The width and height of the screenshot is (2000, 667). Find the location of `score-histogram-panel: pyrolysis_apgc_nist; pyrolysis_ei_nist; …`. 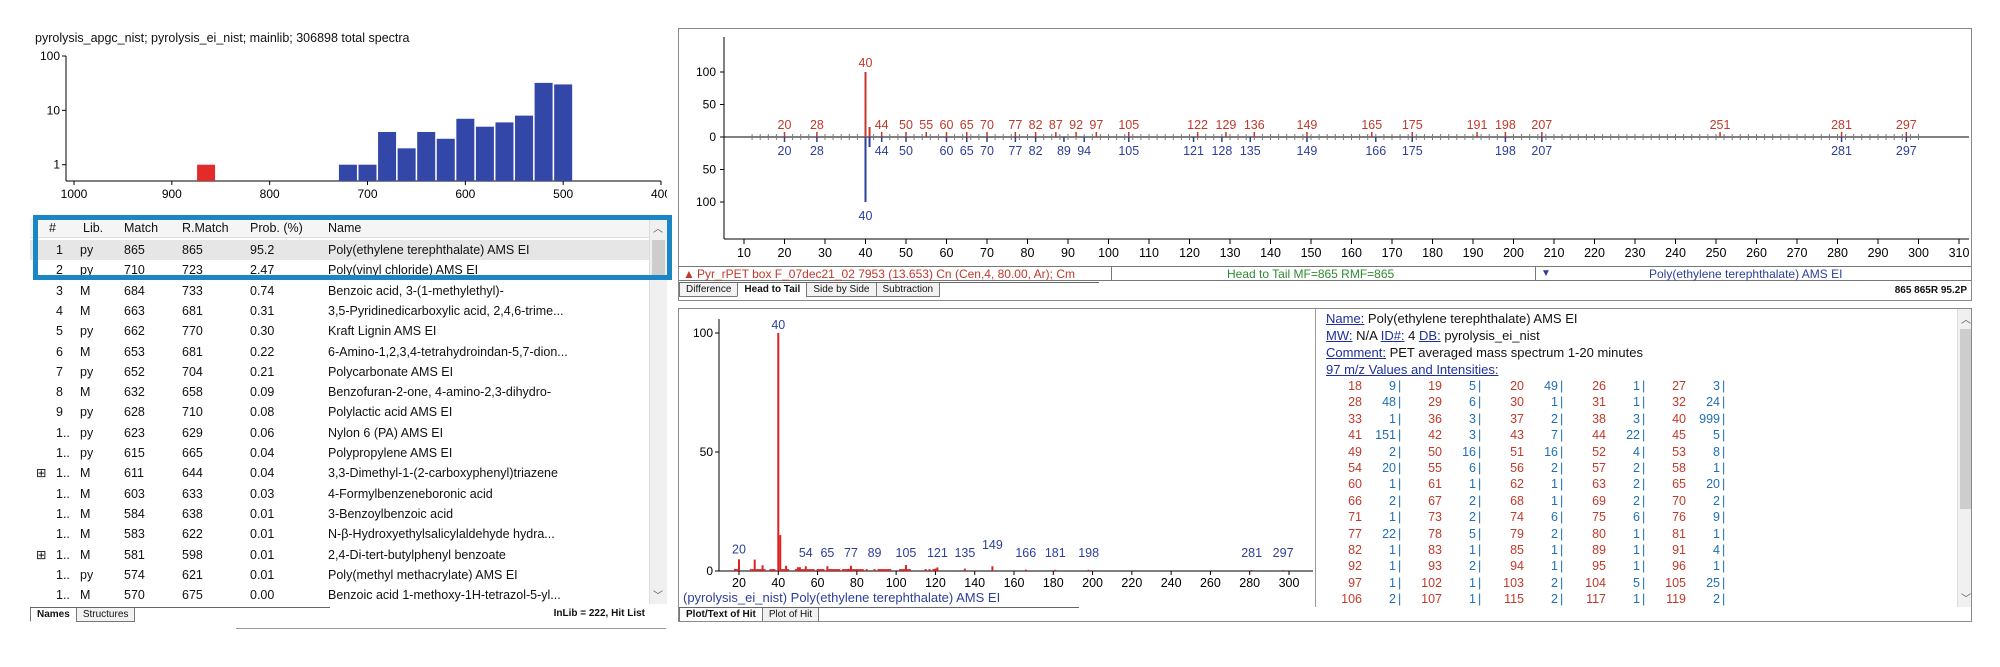

score-histogram-panel: pyrolysis_apgc_nist; pyrolysis_ei_nist; … is located at coordinates (348, 117).